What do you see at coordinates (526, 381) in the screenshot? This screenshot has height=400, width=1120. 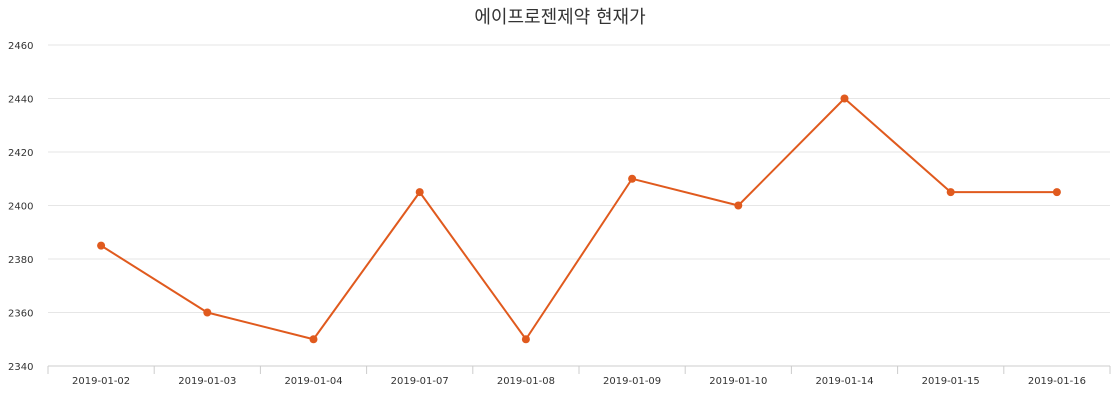 I see `x-tick-label: 2019-01-08` at bounding box center [526, 381].